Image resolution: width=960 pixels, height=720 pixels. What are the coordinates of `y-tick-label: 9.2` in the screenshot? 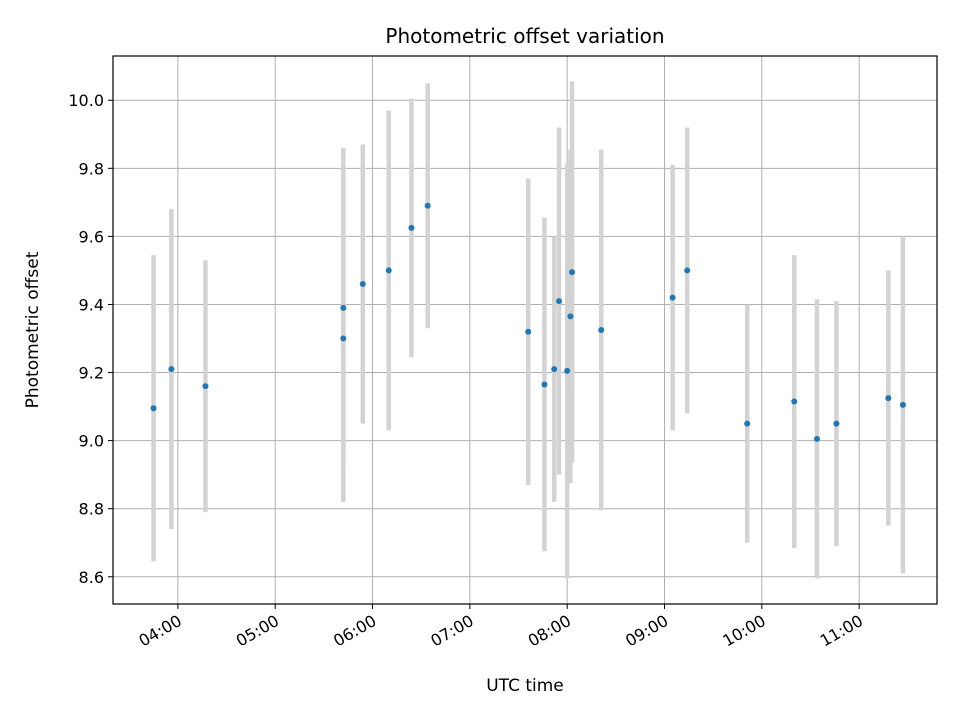 It's located at (91, 373).